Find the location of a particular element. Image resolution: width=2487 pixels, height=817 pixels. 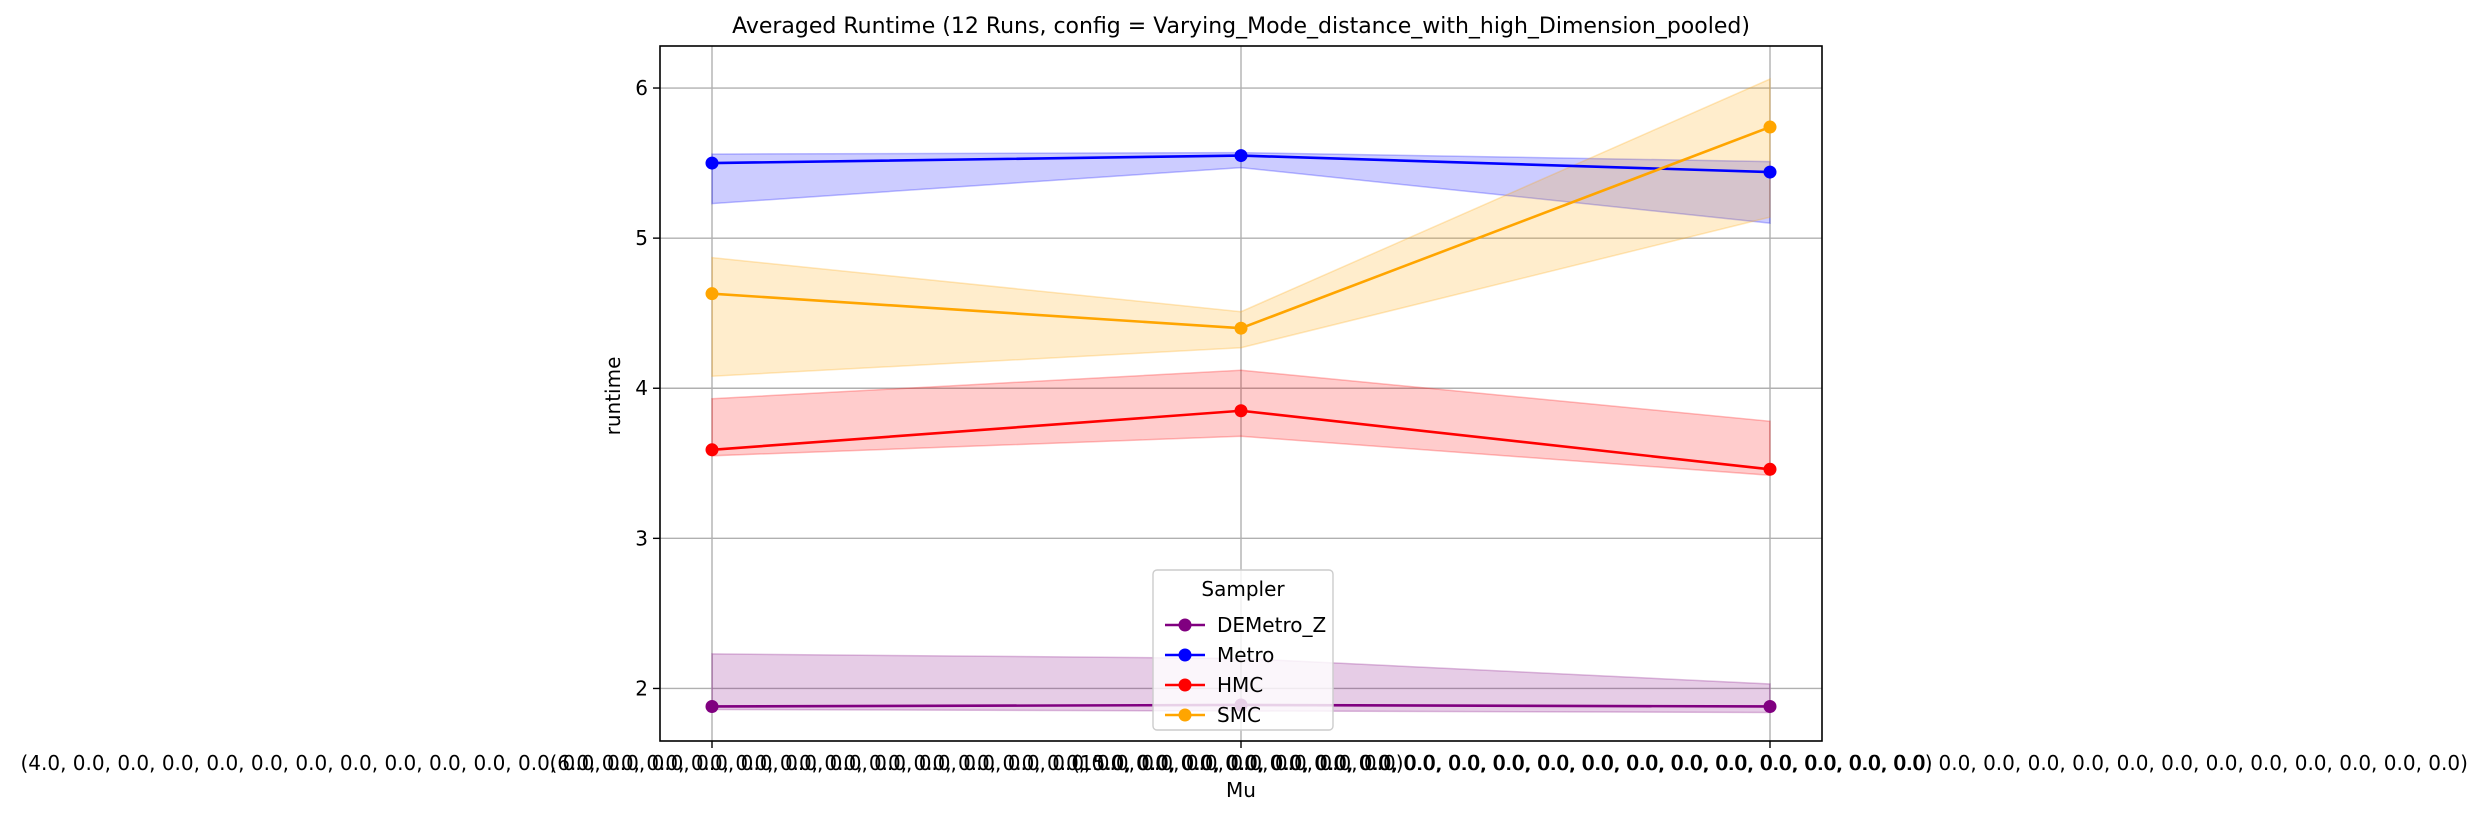

y-axis-label: runtime is located at coordinates (613, 396).